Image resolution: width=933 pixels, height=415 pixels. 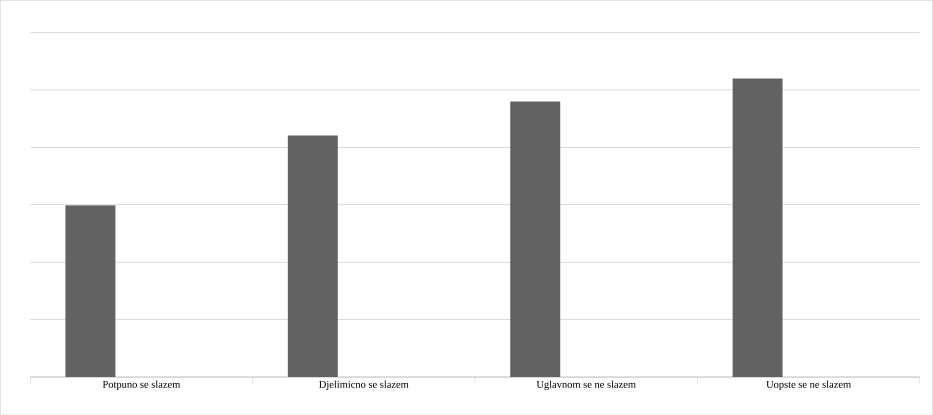 What do you see at coordinates (586, 385) in the screenshot?
I see `x-tick-label: Uglavnom se ne slazem` at bounding box center [586, 385].